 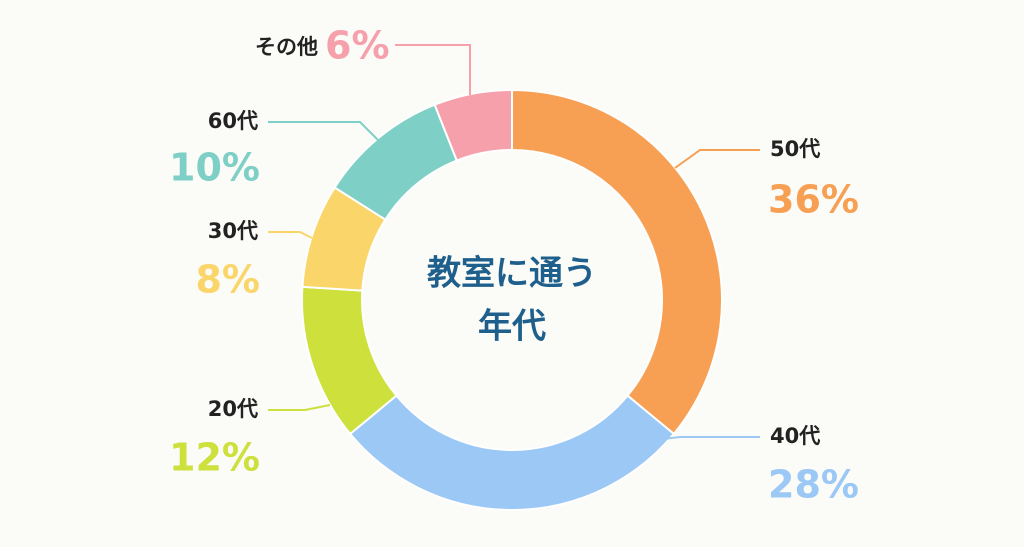 I want to click on category-label: 50代, so click(x=795, y=149).